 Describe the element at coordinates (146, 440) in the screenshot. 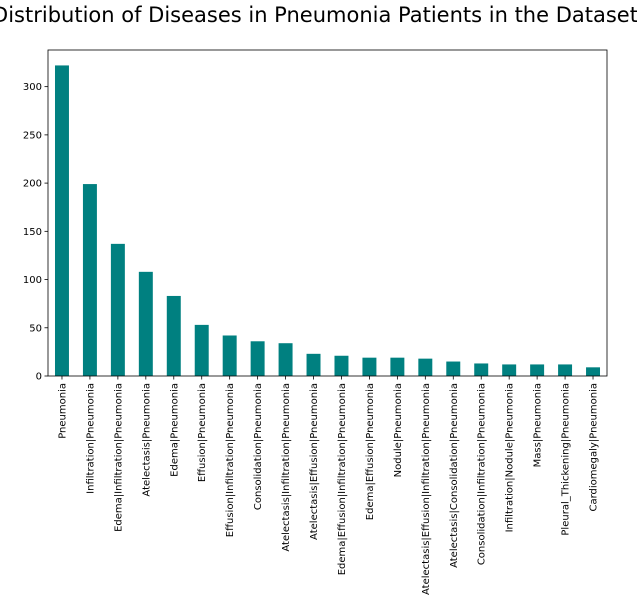

I see `x-tick-label: Atelectasis|Pneumonia` at that location.